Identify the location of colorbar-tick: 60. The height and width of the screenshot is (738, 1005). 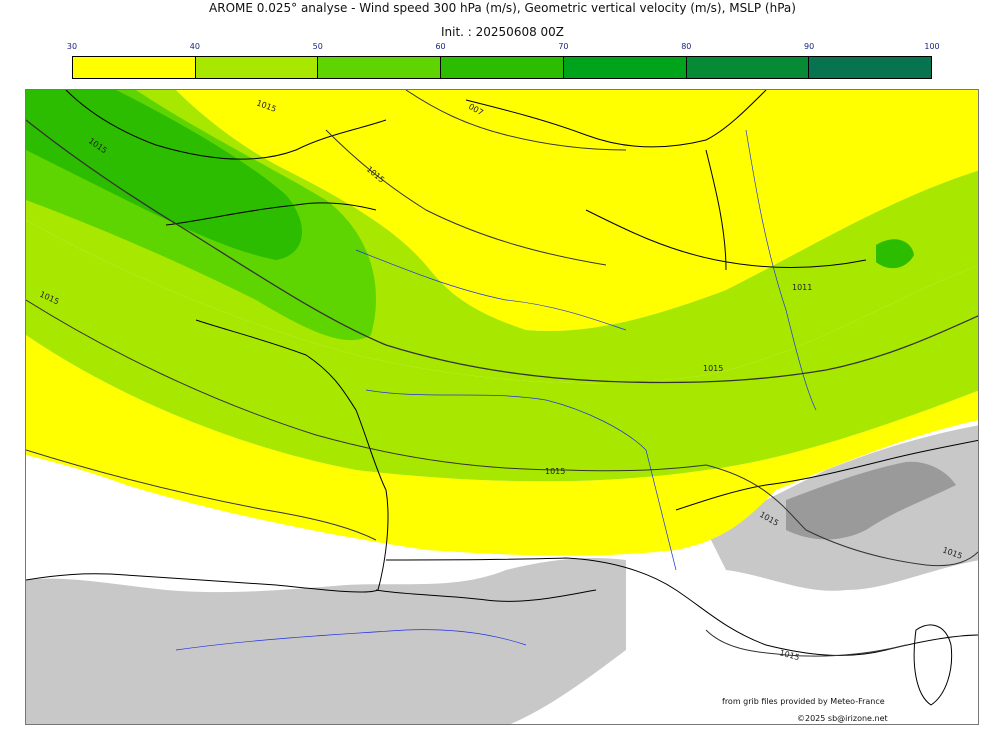
(440, 46).